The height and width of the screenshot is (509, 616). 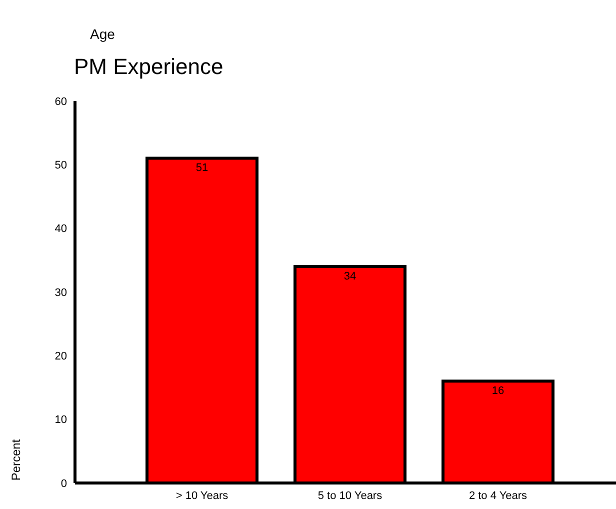 I want to click on text: Age, so click(x=102, y=34).